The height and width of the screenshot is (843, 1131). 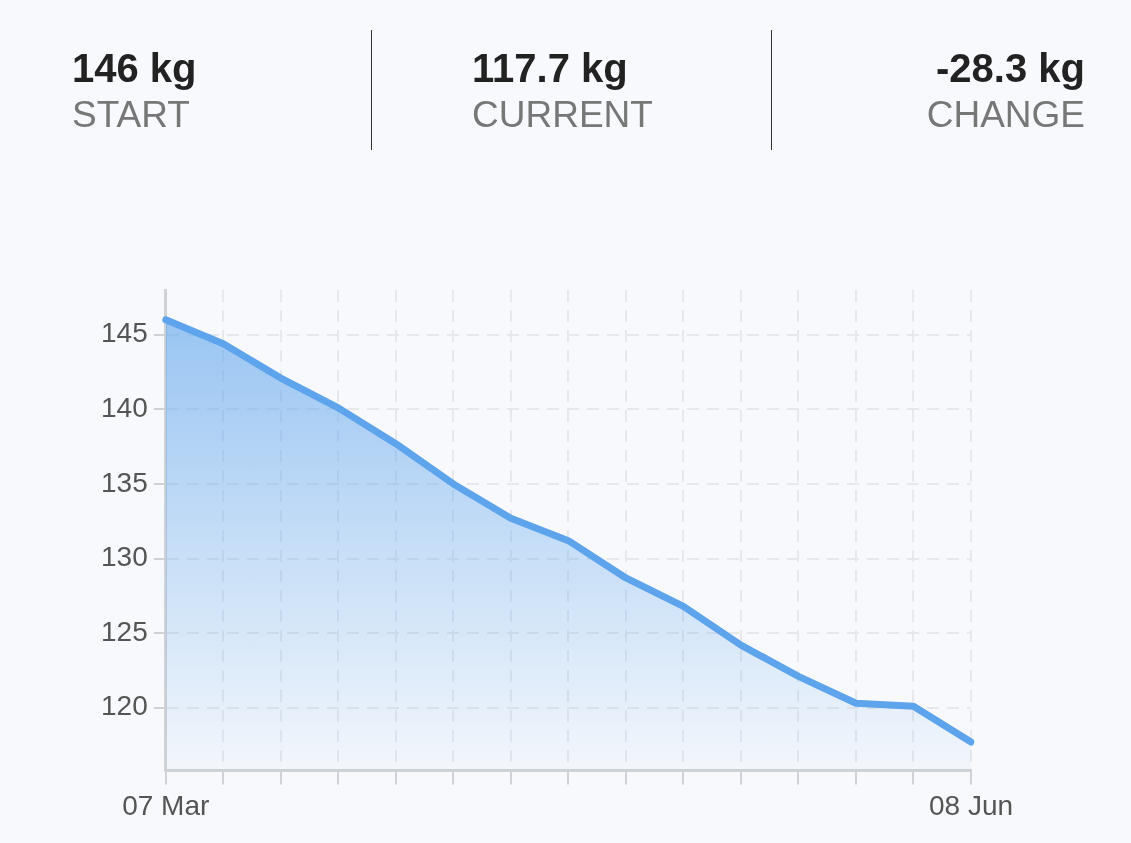 I want to click on text: 146 kg, so click(x=135, y=68).